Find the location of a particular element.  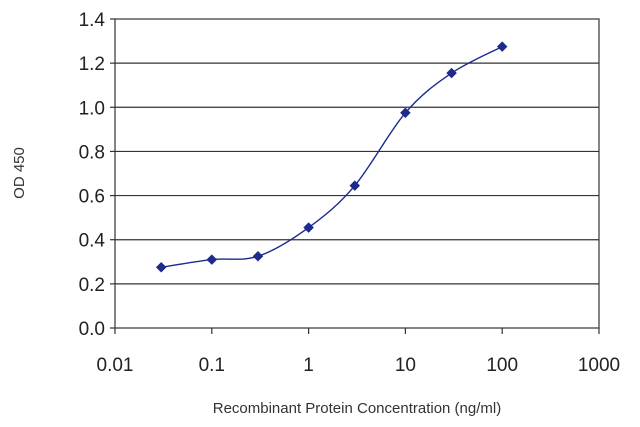

x-tick-label: 0.1 is located at coordinates (212, 365).